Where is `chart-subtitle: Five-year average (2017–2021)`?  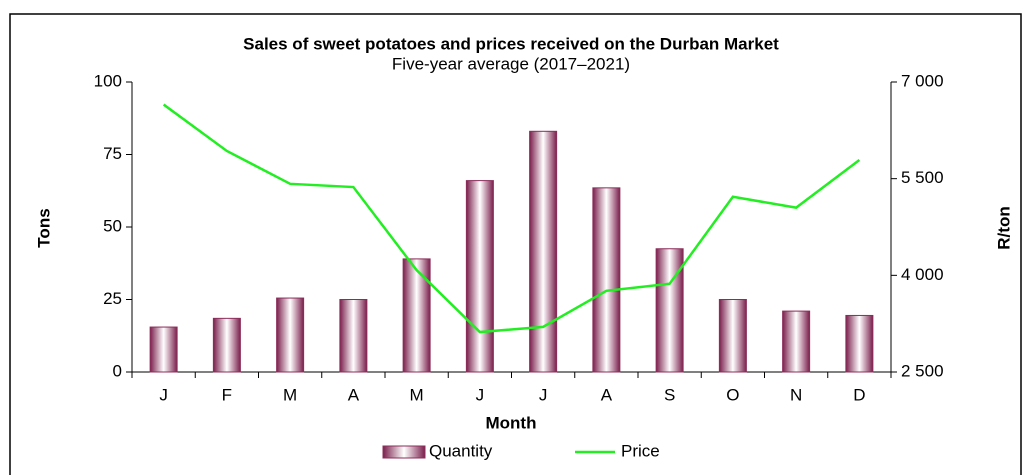
chart-subtitle: Five-year average (2017–2021) is located at coordinates (511, 63).